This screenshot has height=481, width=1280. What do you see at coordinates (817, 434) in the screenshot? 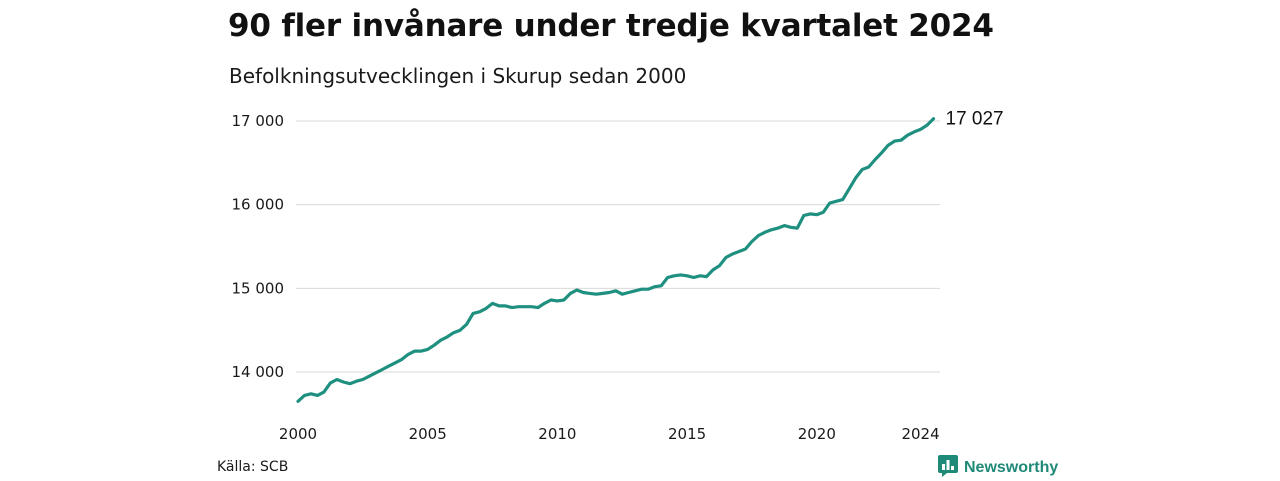
I see `x-tick-label: 2020` at bounding box center [817, 434].